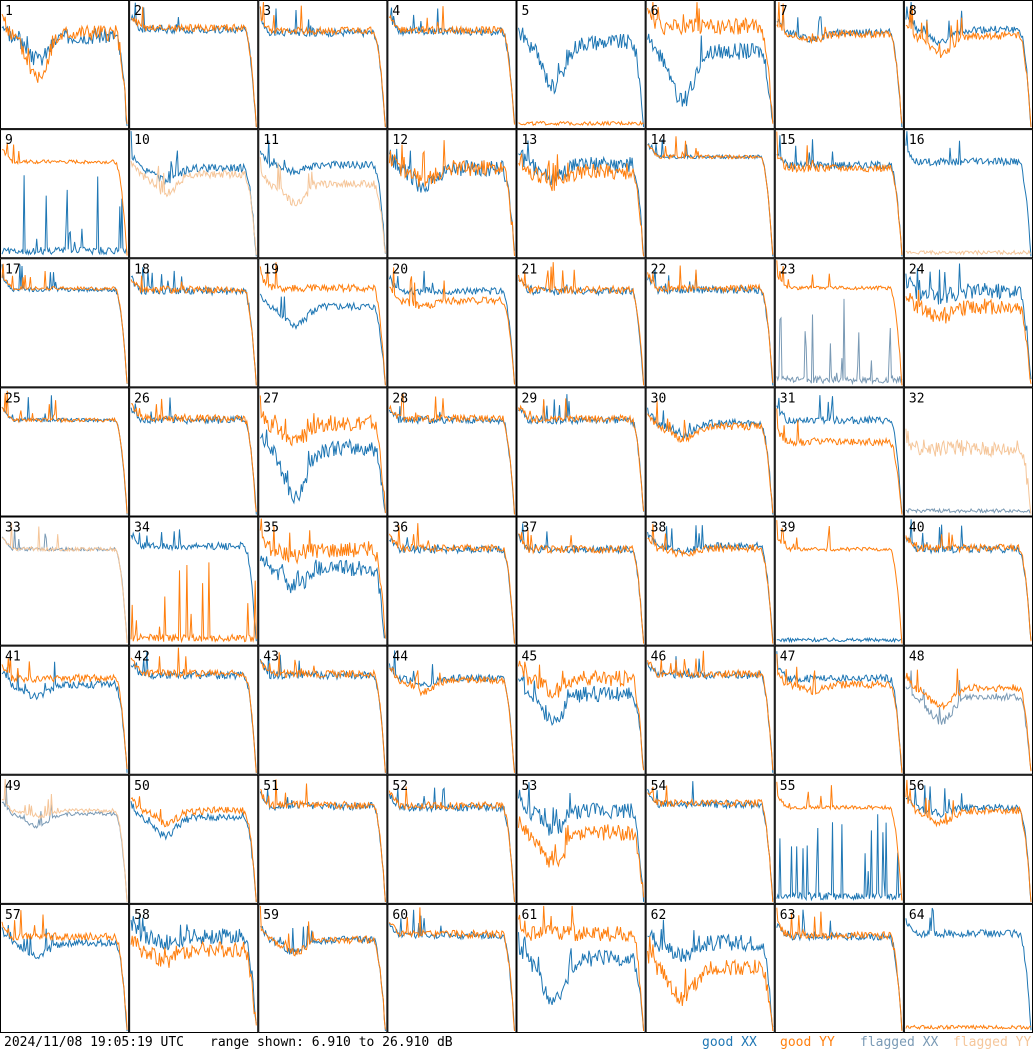  What do you see at coordinates (13, 528) in the screenshot?
I see `panel-label: 33` at bounding box center [13, 528].